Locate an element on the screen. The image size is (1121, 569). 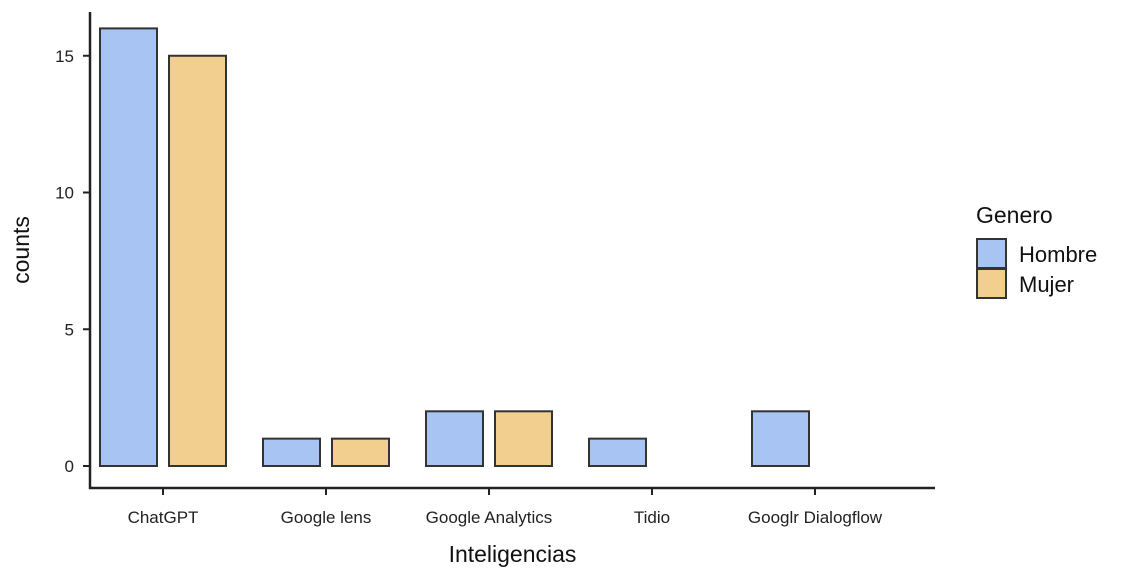
x-tick-label-3: Tidio is located at coordinates (652, 517).